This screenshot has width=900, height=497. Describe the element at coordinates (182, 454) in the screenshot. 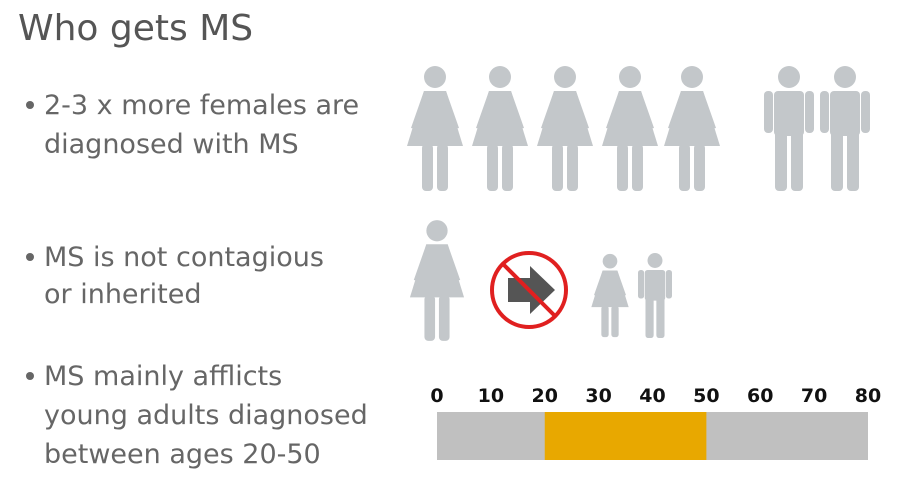

I see `bullet-line: between ages 20-50` at that location.